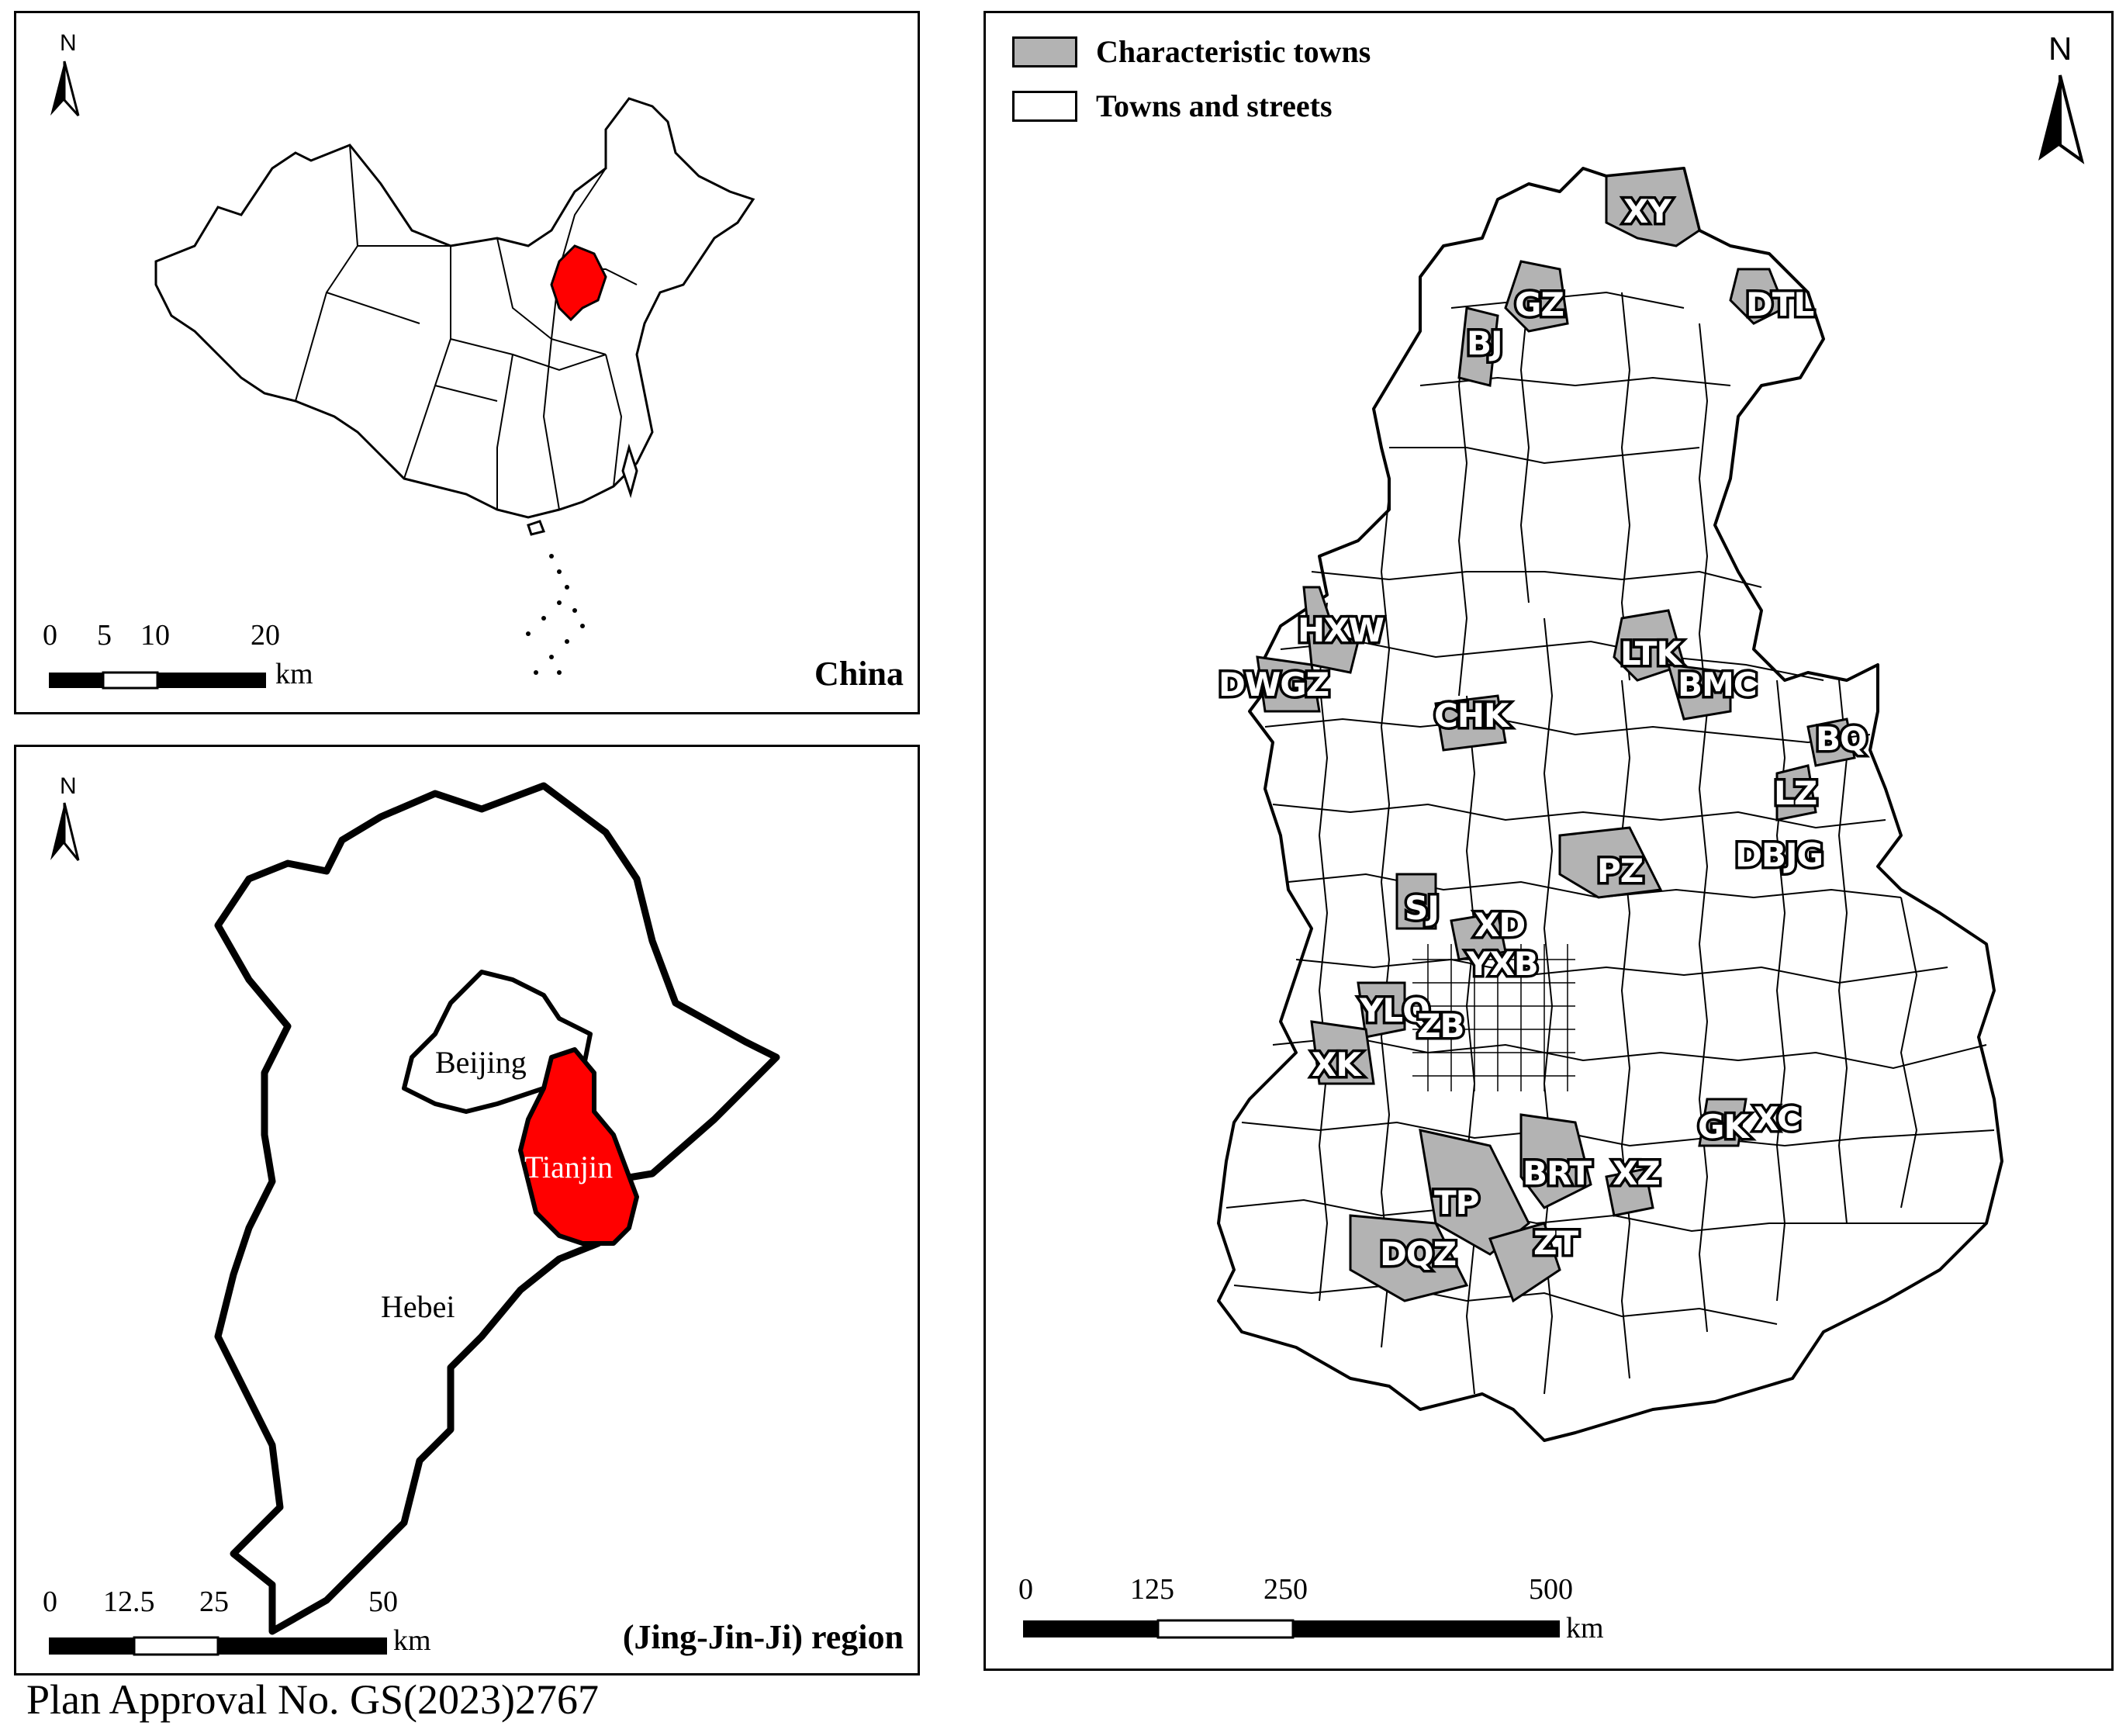  I want to click on town-shape-lz, so click(1796, 792).